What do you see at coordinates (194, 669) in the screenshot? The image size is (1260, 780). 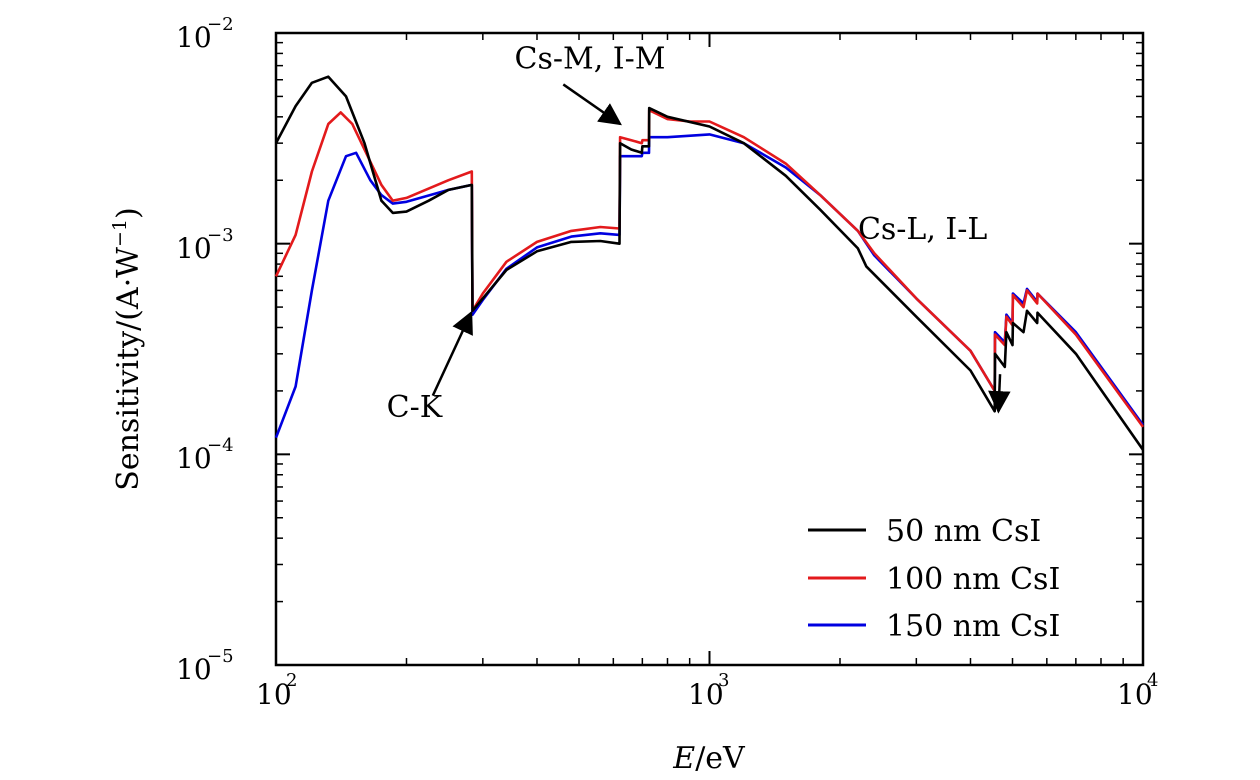 I see `y-tick-label-3: 10` at bounding box center [194, 669].